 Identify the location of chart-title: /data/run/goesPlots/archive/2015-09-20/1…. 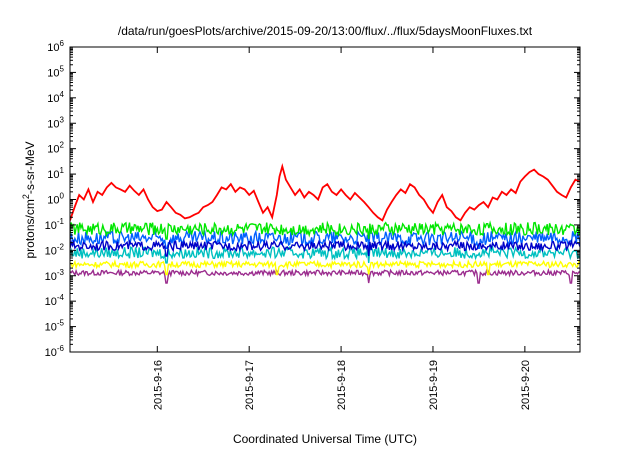
(325, 31).